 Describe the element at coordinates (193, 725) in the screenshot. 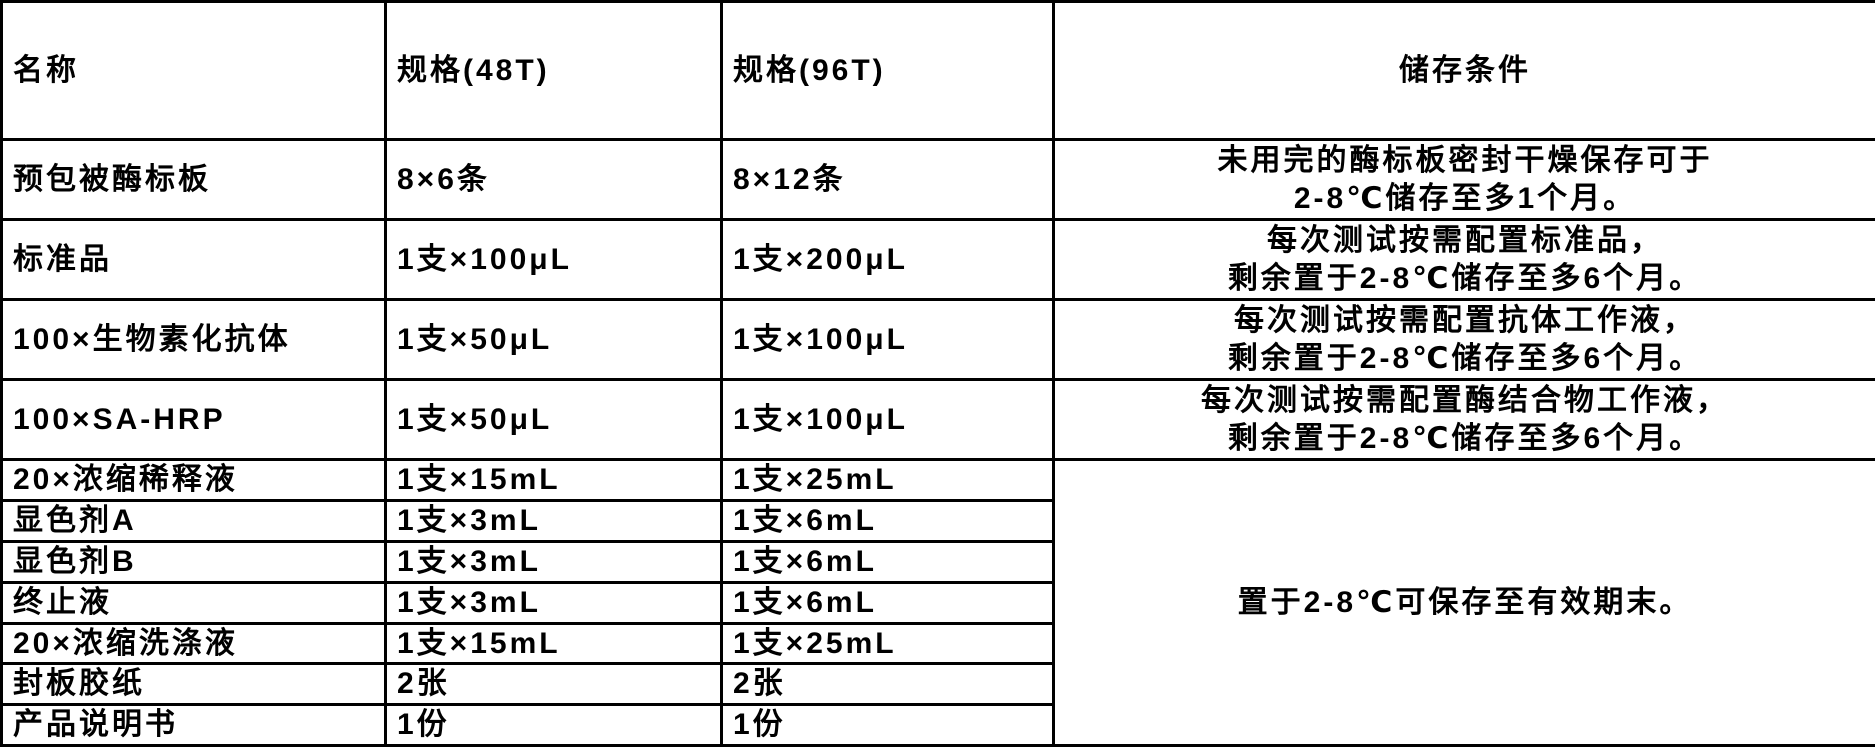

I see `cell-component-name: 产品说明书` at that location.